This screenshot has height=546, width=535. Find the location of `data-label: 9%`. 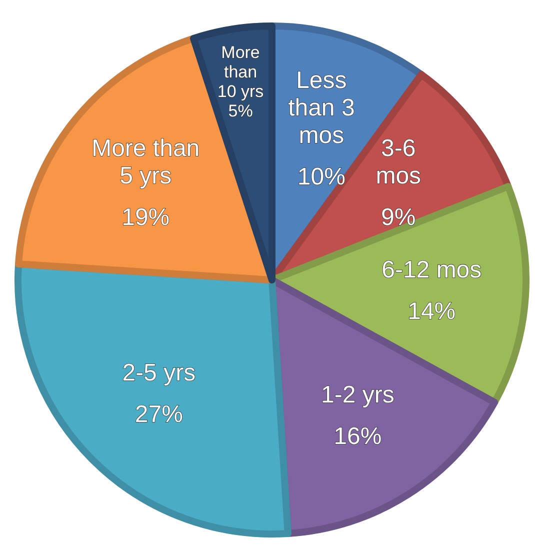

data-label: 9% is located at coordinates (398, 217).